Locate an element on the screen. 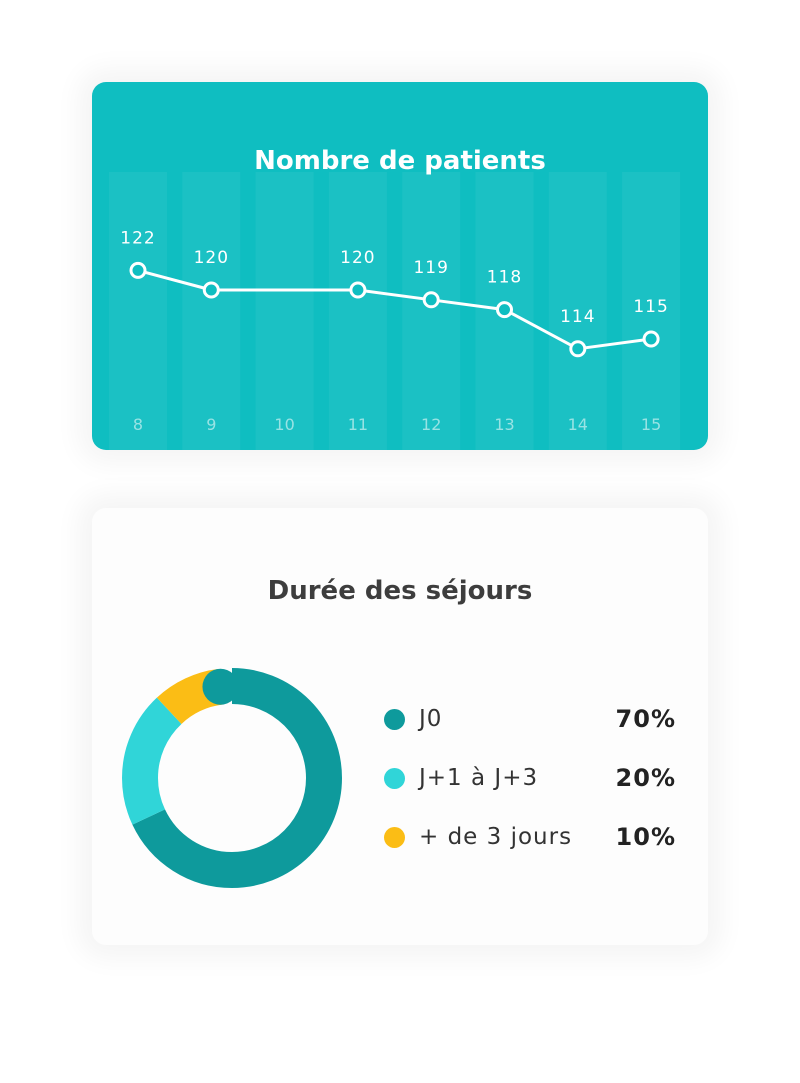  stay-duration-donut is located at coordinates (232, 778).